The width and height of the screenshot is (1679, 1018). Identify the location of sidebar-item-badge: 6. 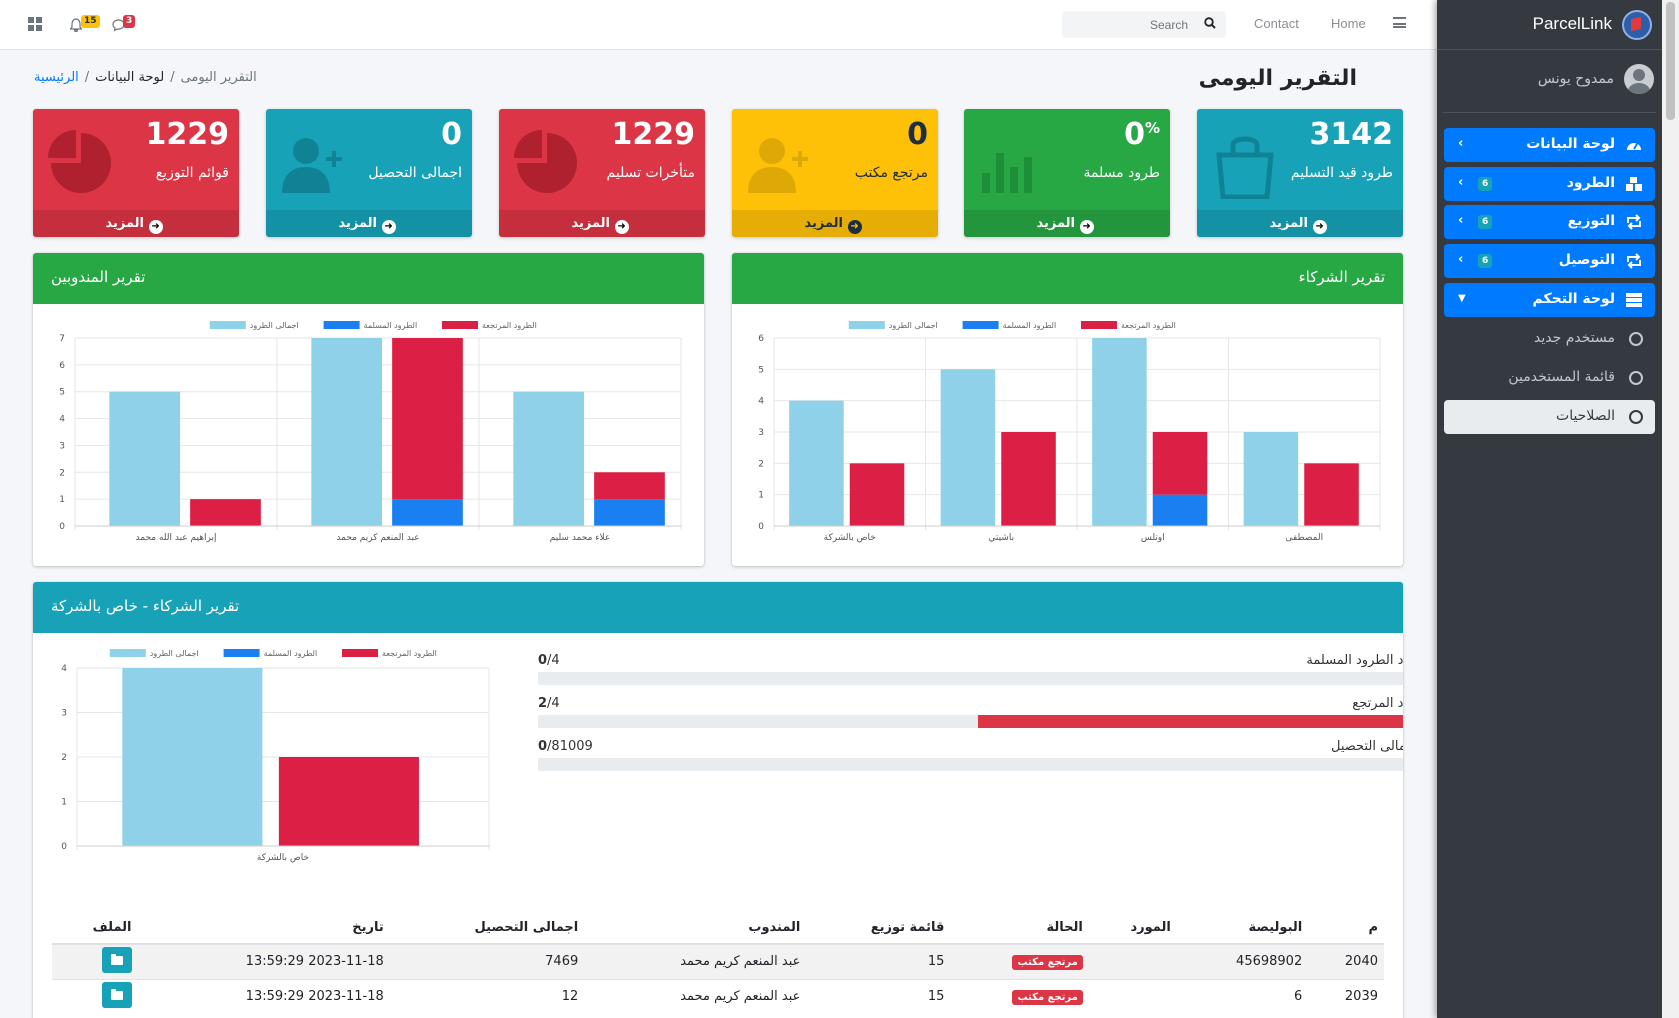
(1485, 222).